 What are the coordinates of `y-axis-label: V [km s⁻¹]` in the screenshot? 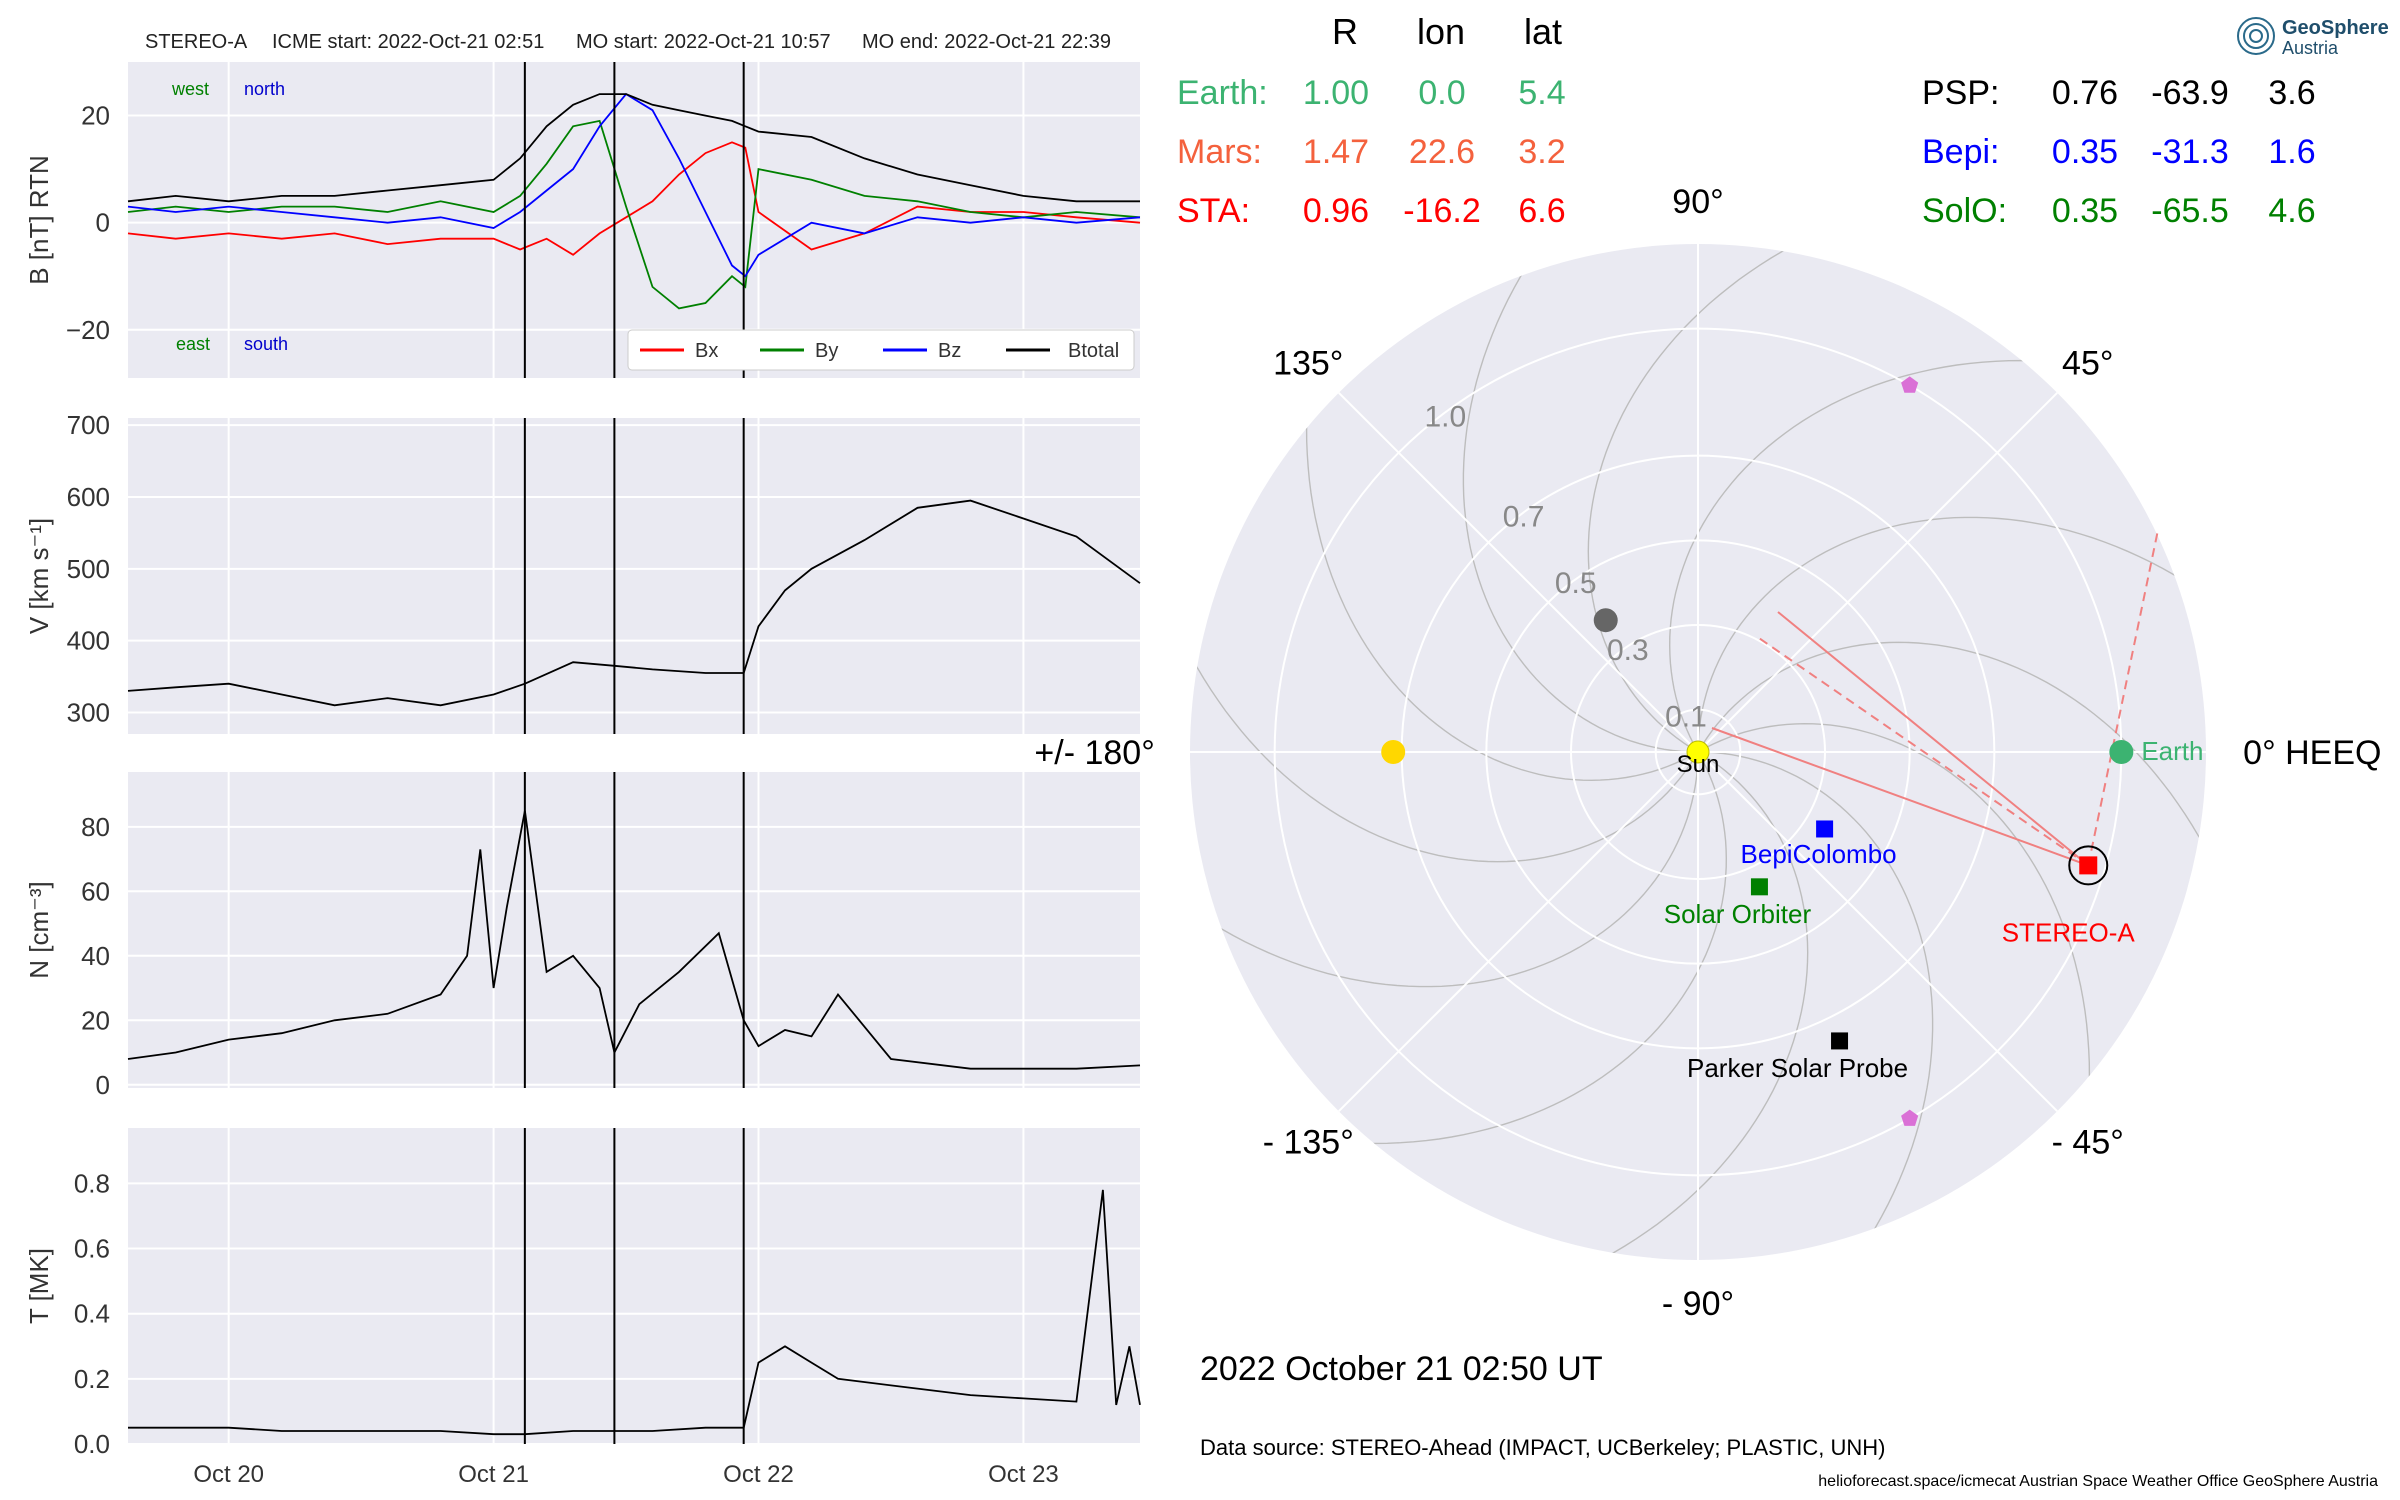 It's located at (39, 576).